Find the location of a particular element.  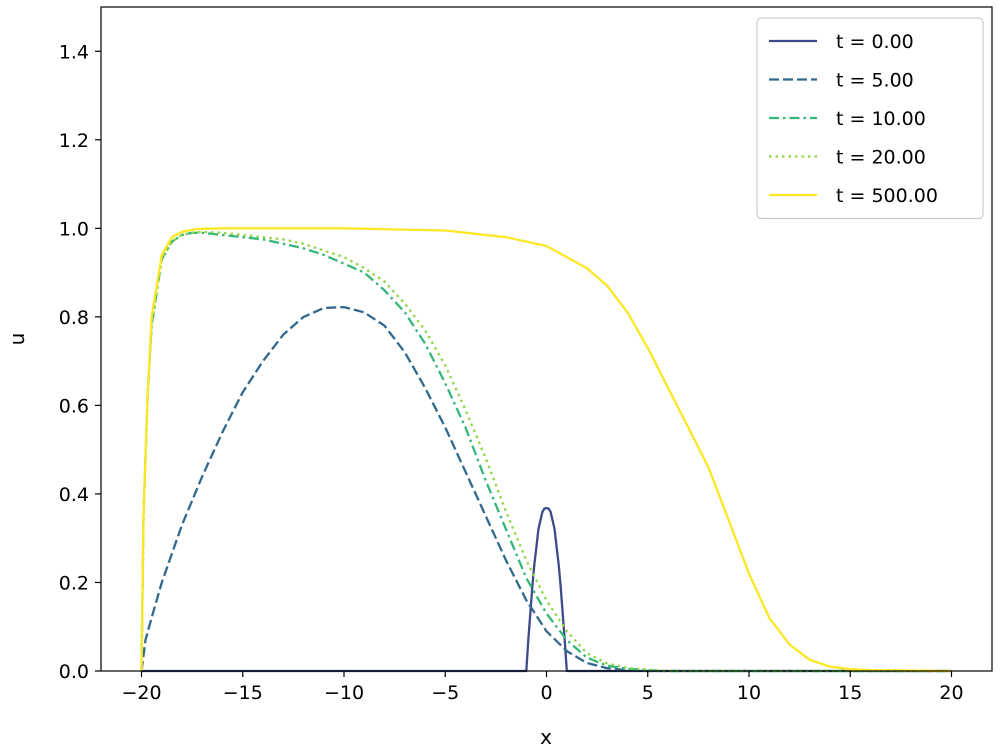

x-axis-label: x is located at coordinates (546, 737).